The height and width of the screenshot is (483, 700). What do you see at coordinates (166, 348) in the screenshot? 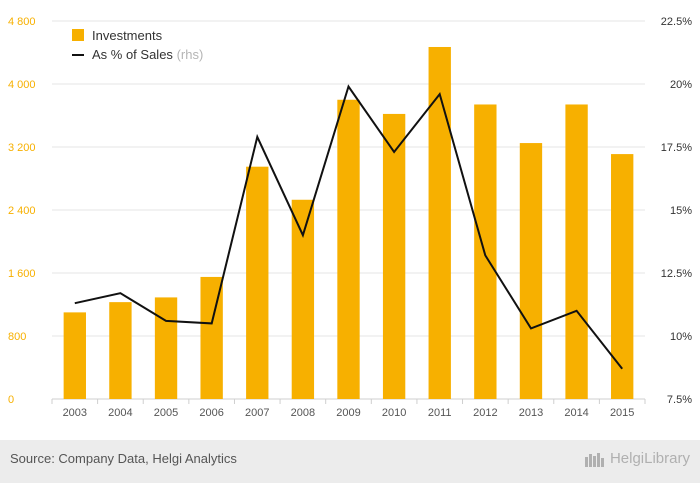
I see `bar-2005` at bounding box center [166, 348].